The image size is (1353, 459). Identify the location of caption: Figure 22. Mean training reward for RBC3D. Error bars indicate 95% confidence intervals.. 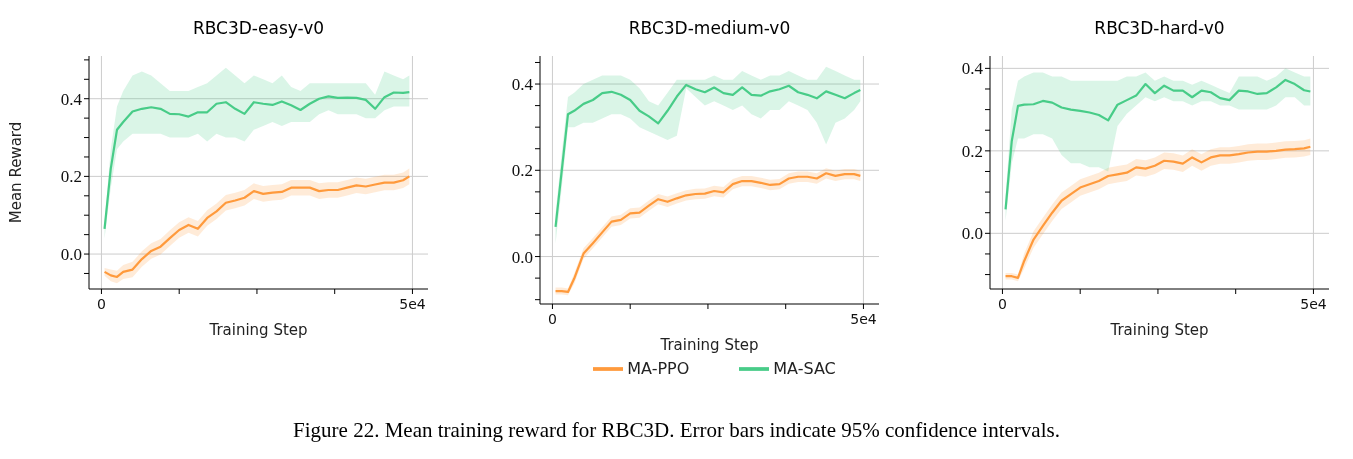
(676, 430).